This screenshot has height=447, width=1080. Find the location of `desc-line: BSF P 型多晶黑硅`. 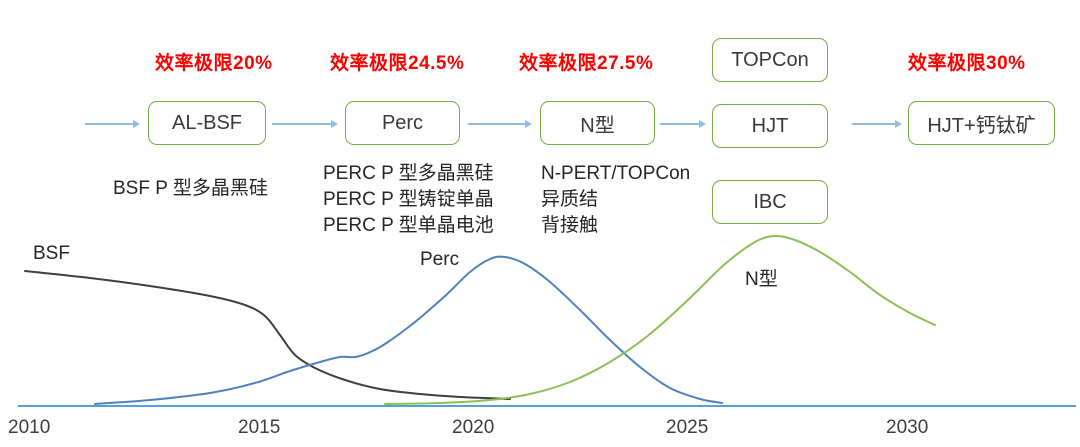

desc-line: BSF P 型多晶黑硅 is located at coordinates (190, 188).